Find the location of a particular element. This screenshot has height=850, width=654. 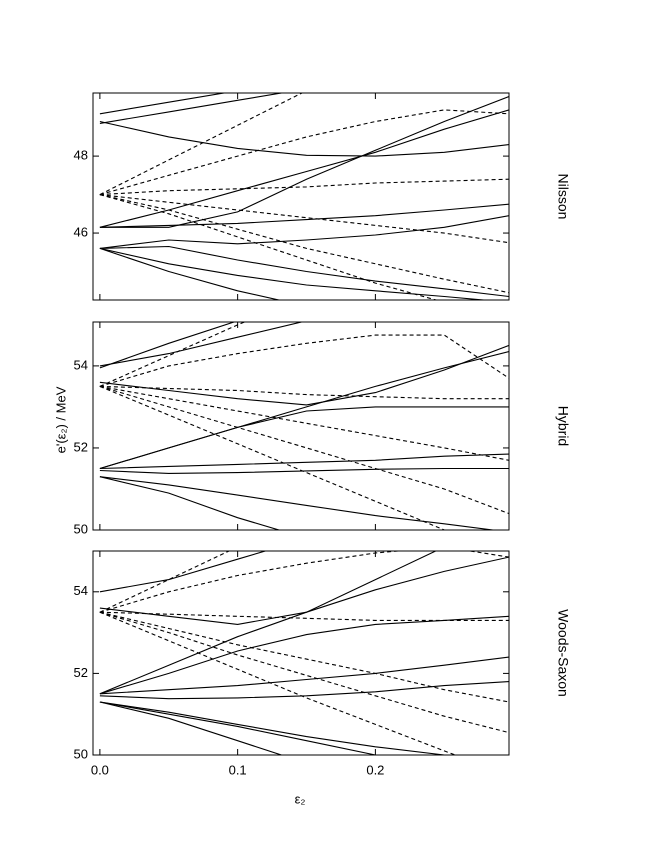

panel-label: Nilsson is located at coordinates (563, 197).